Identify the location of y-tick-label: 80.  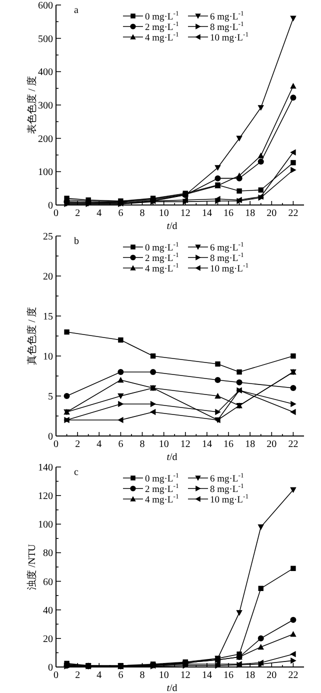
(48, 554).